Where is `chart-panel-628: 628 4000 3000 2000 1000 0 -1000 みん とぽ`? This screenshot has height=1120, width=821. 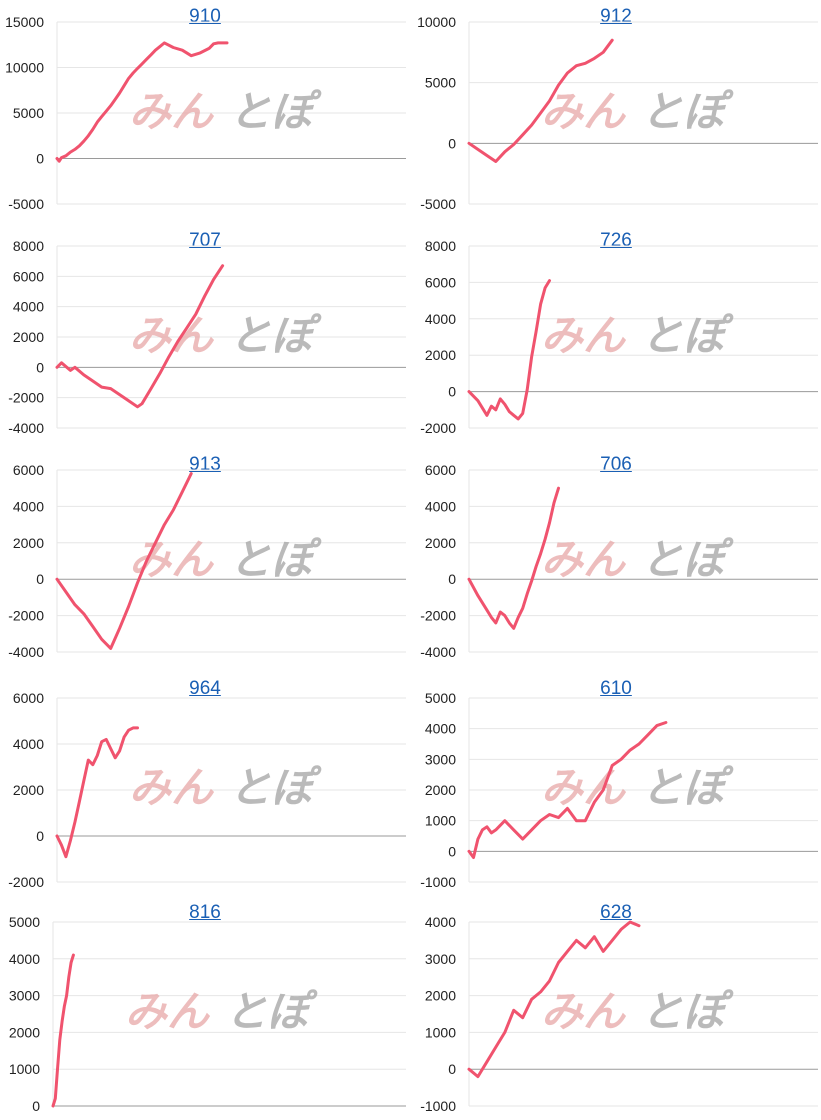
chart-panel-628: 628 4000 3000 2000 1000 0 -1000 みん とぽ is located at coordinates (616, 1008).